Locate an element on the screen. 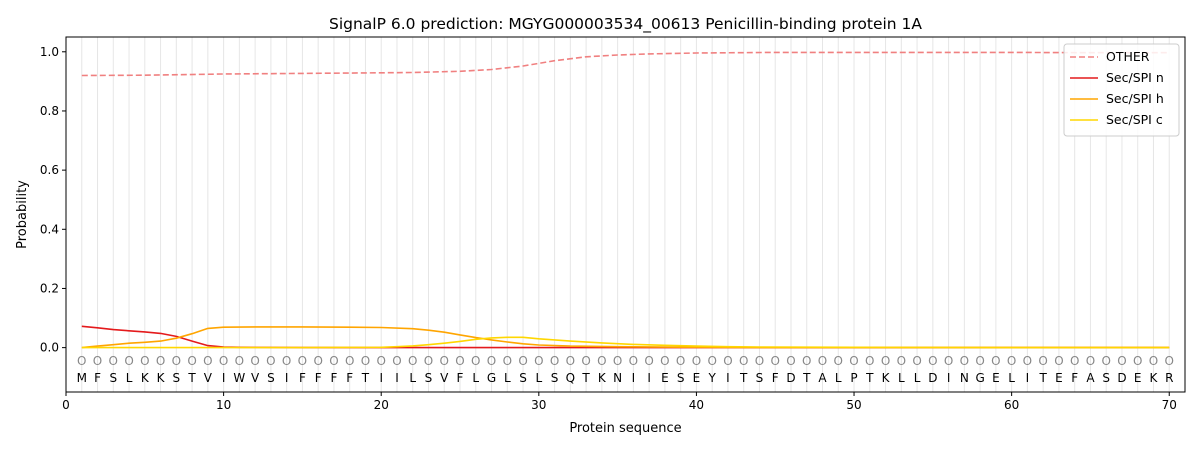  x-tick-label: 10 is located at coordinates (223, 405).